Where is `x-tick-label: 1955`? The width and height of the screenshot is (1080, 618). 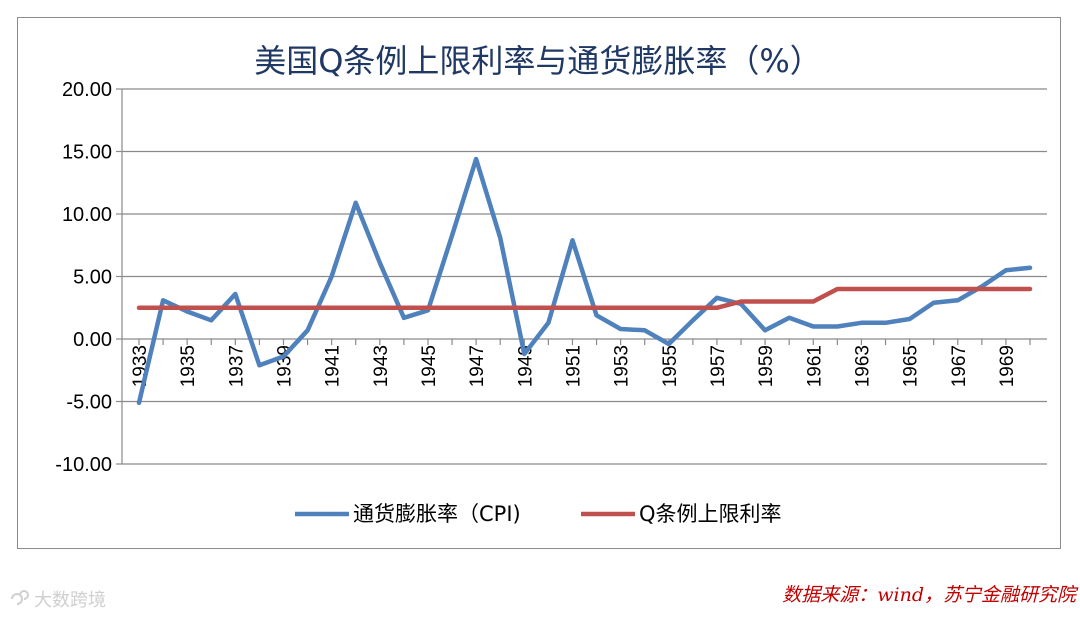 x-tick-label: 1955 is located at coordinates (670, 366).